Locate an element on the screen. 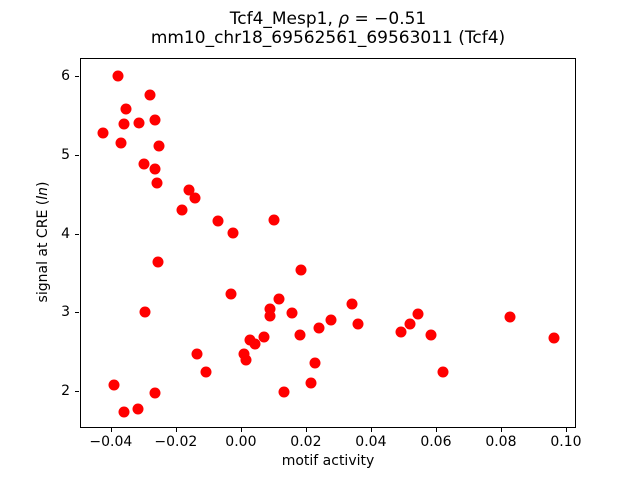 Image resolution: width=640 pixels, height=480 pixels. x-tick-label: −0.02 is located at coordinates (176, 442).